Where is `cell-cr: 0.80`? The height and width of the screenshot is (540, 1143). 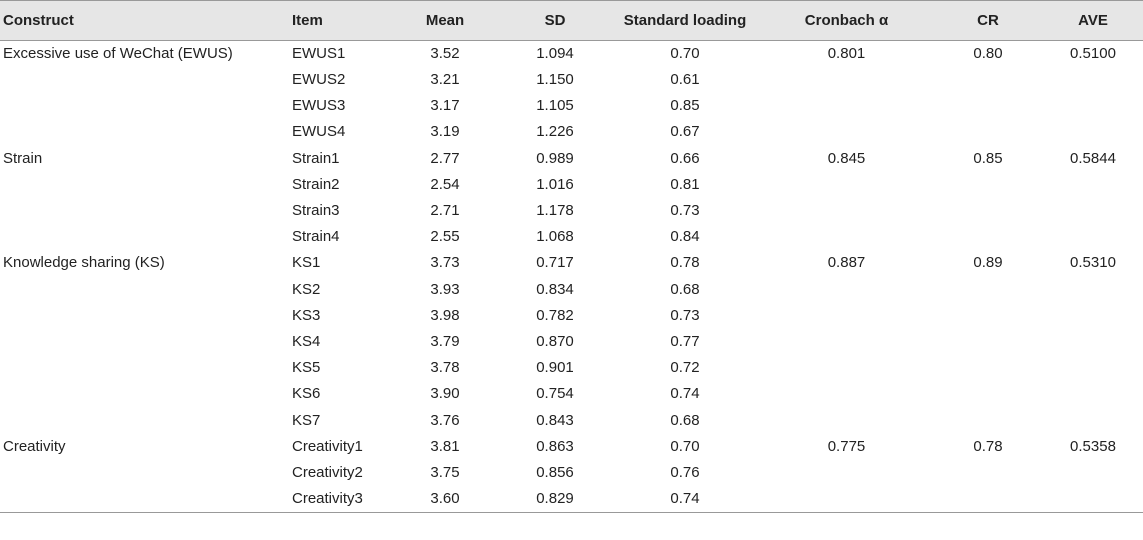 cell-cr: 0.80 is located at coordinates (988, 53).